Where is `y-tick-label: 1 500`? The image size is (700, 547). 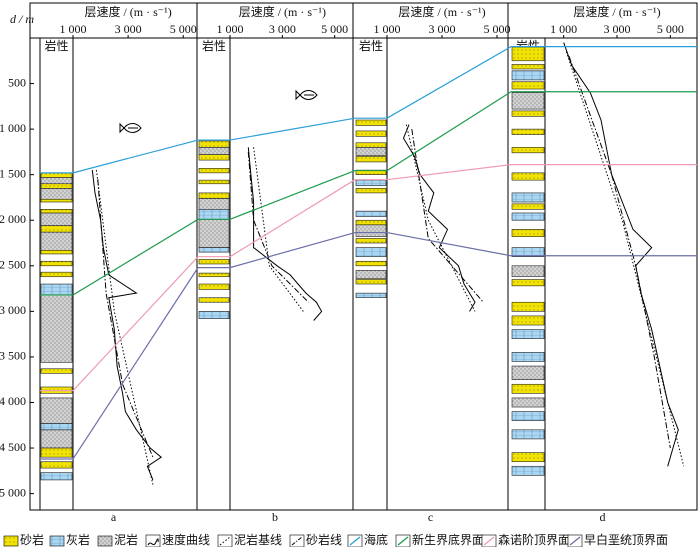 y-tick-label: 1 500 is located at coordinates (13, 173).